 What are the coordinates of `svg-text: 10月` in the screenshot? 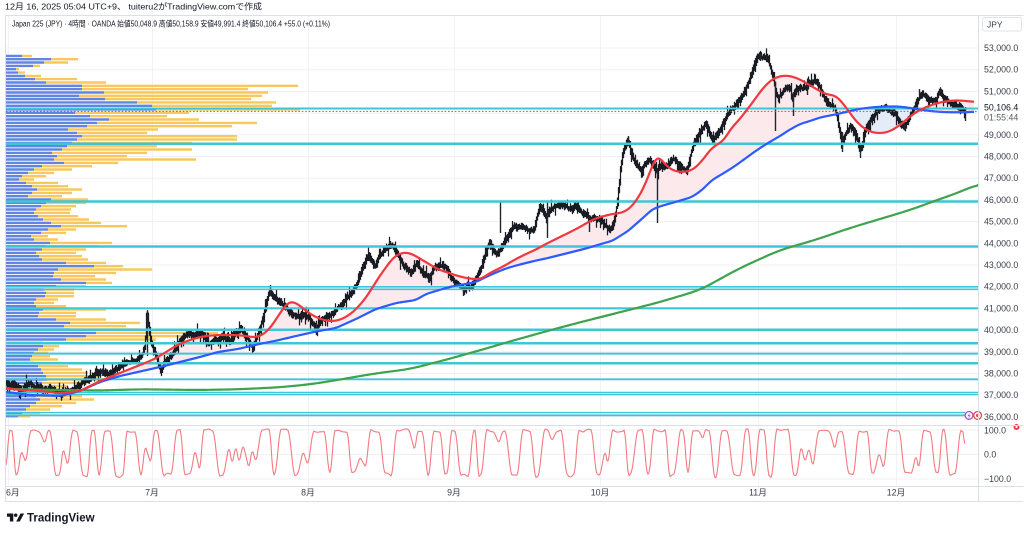 It's located at (600, 493).